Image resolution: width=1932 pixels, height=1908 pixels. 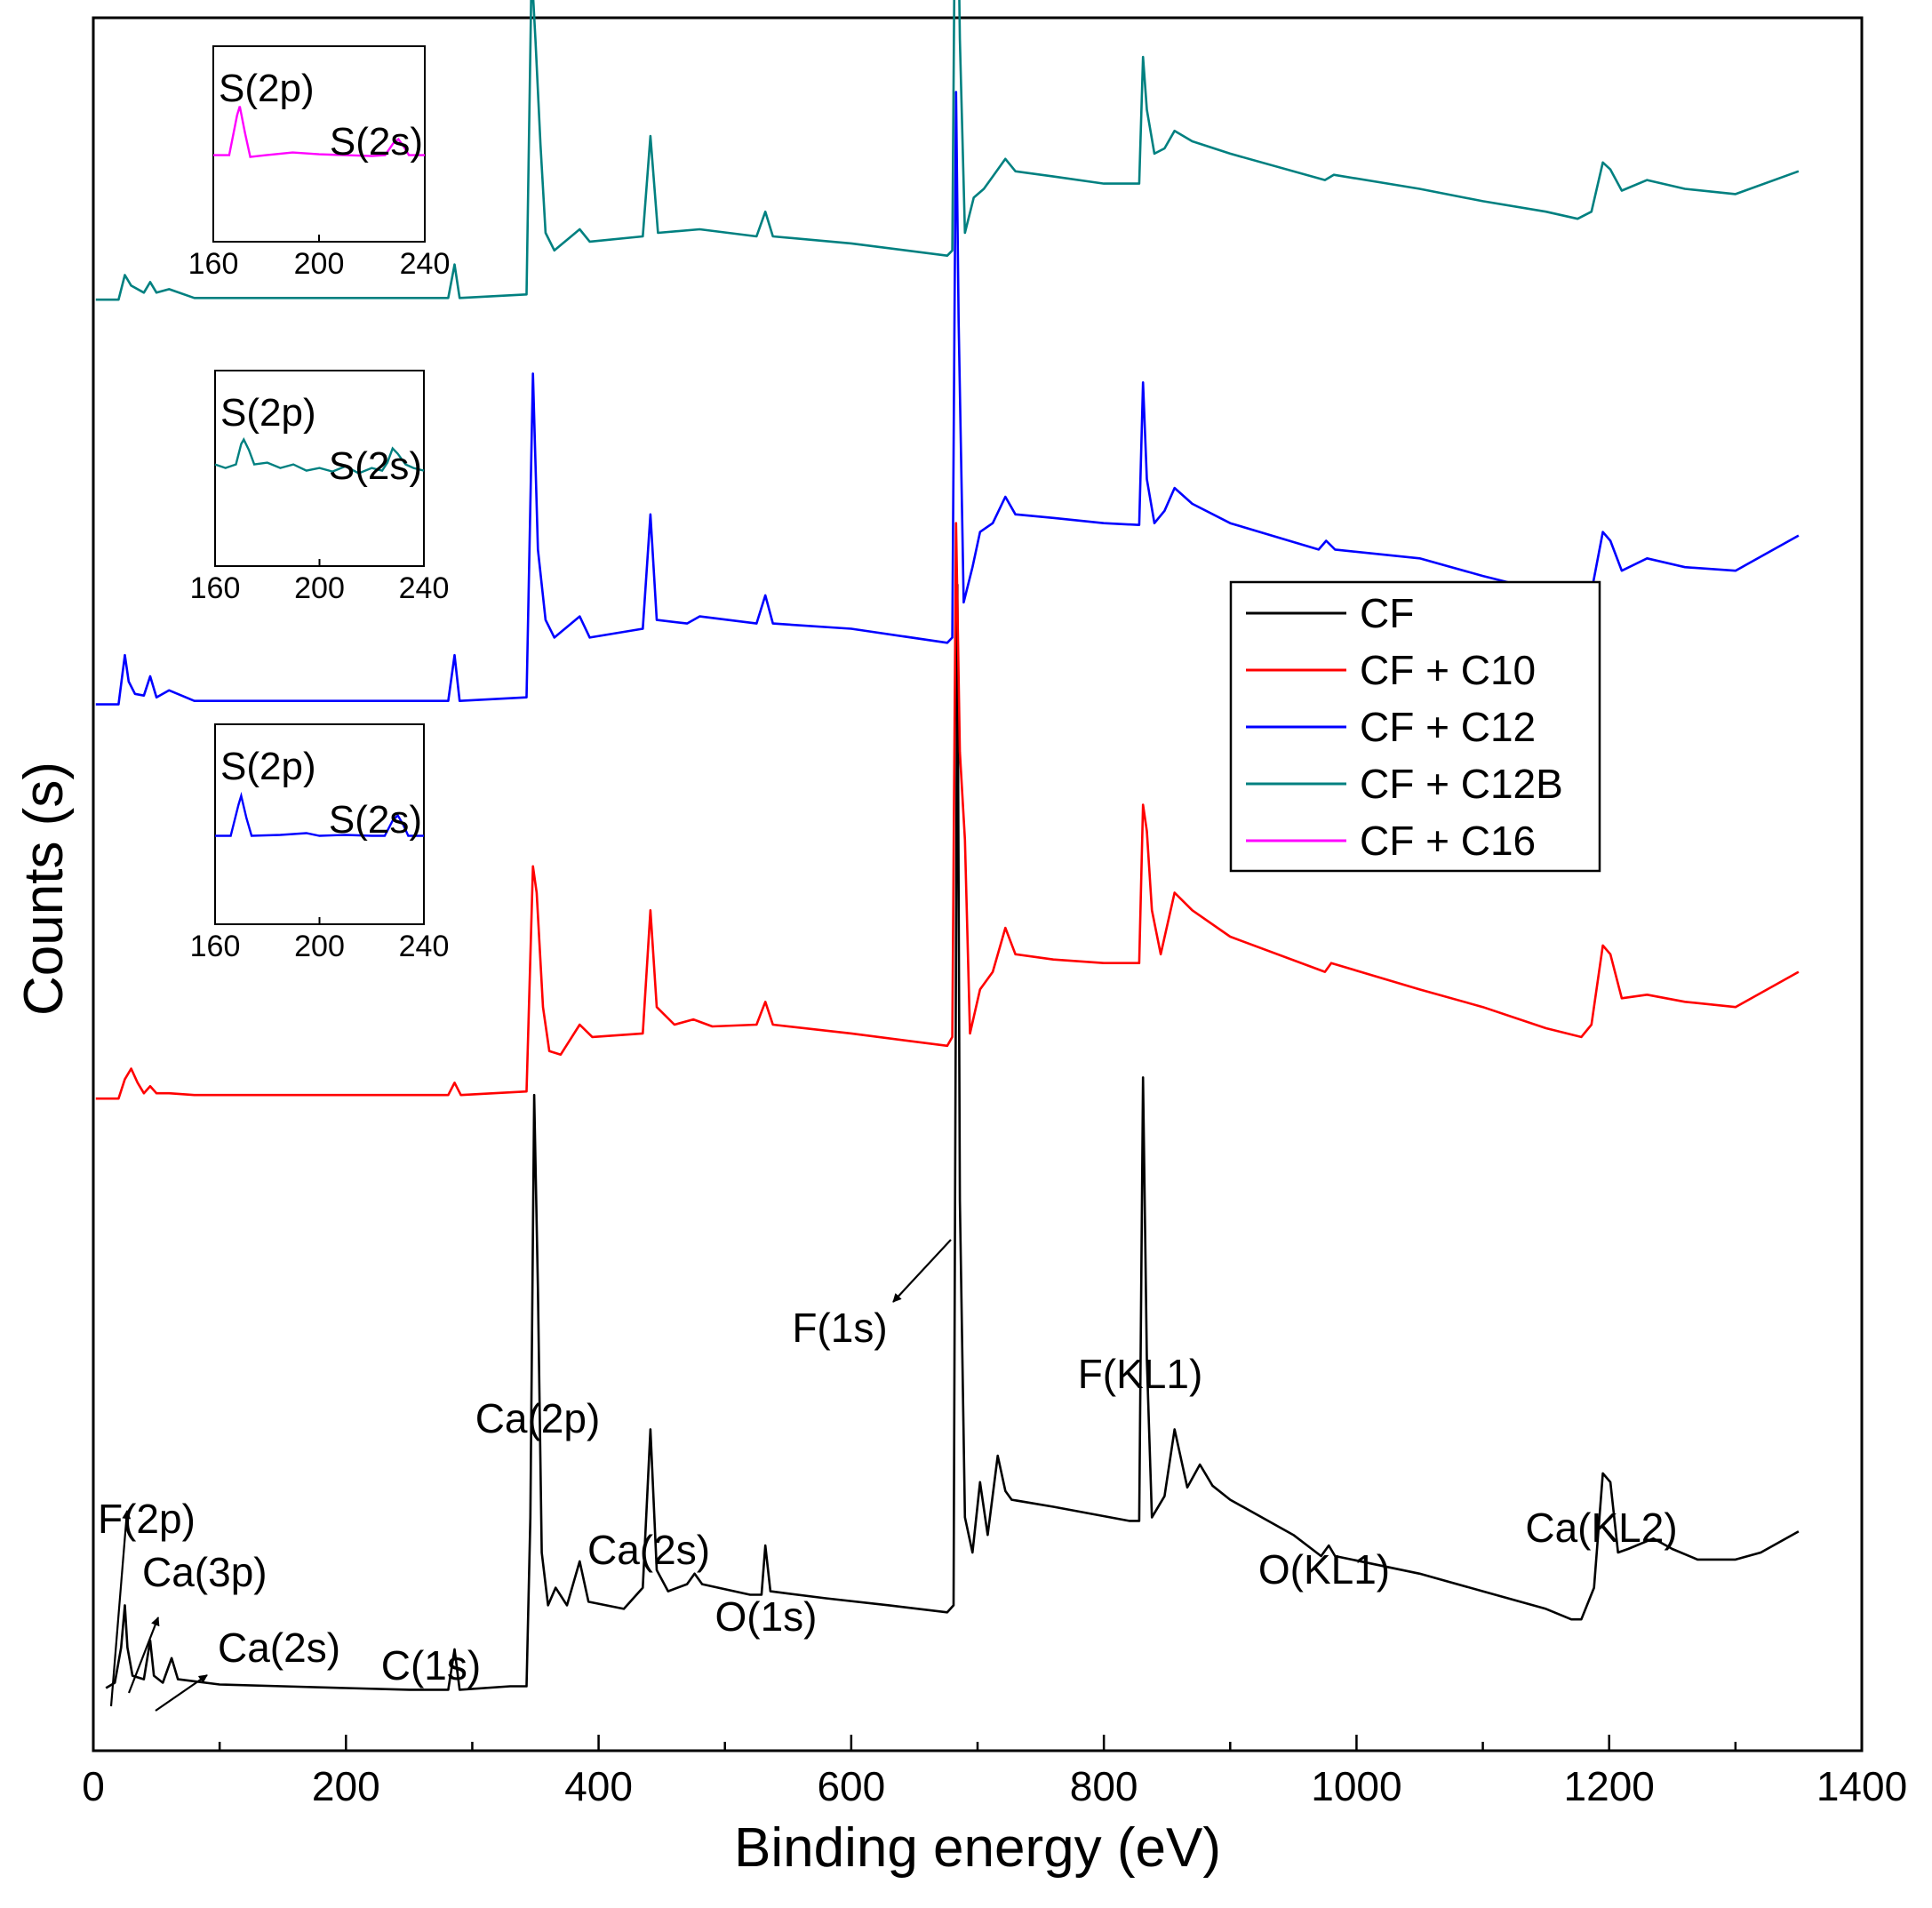 I want to click on x-tick-label: 1000, so click(x=1356, y=1786).